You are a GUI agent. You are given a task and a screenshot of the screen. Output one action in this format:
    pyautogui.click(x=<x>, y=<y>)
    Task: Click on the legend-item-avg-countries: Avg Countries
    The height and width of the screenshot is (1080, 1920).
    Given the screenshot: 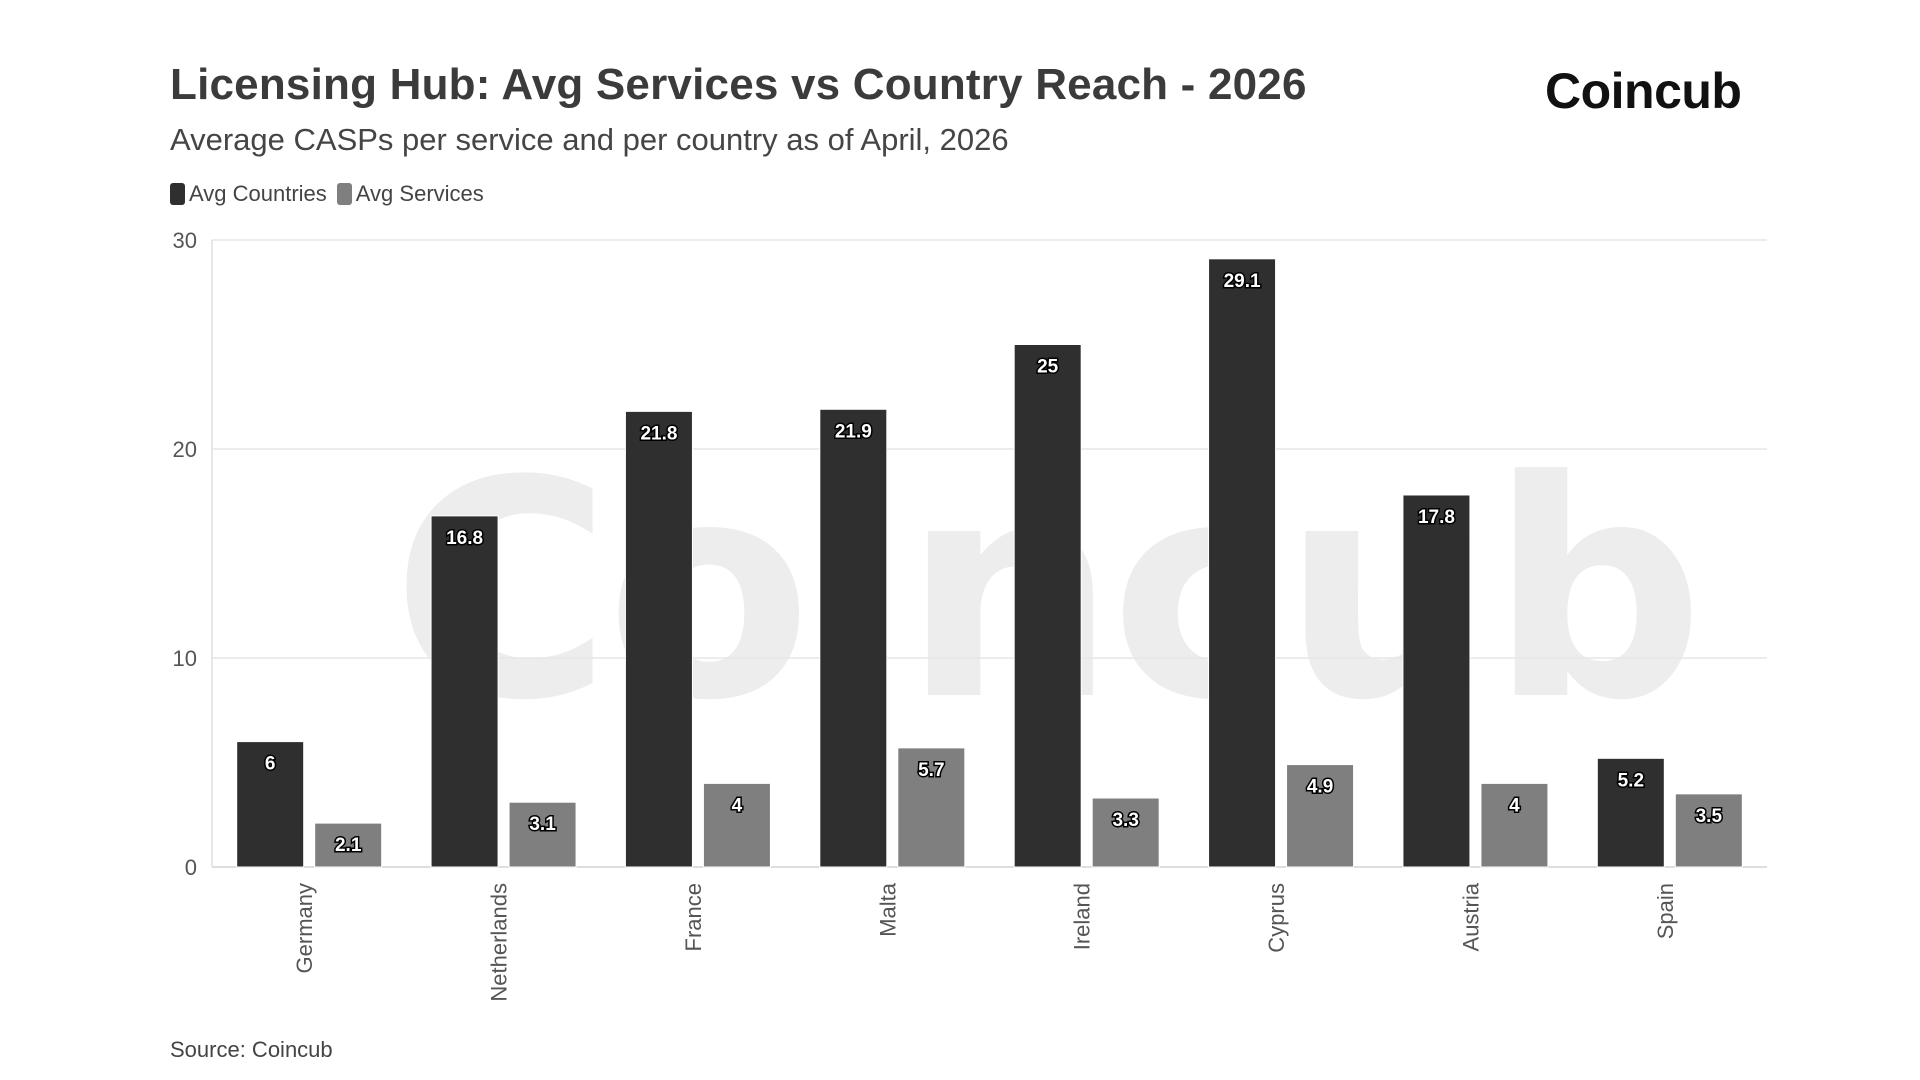 What is the action you would take?
    pyautogui.click(x=248, y=194)
    